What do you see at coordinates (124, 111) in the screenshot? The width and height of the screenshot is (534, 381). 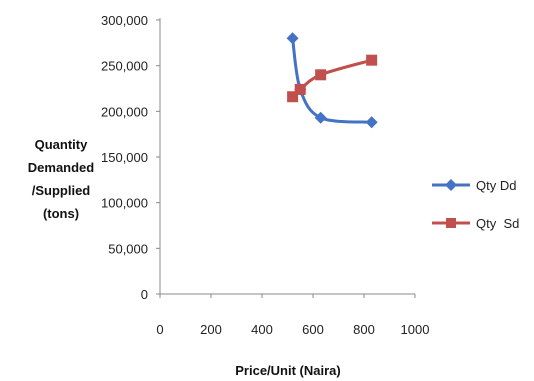 I see `y-tick-label: 200,000` at bounding box center [124, 111].